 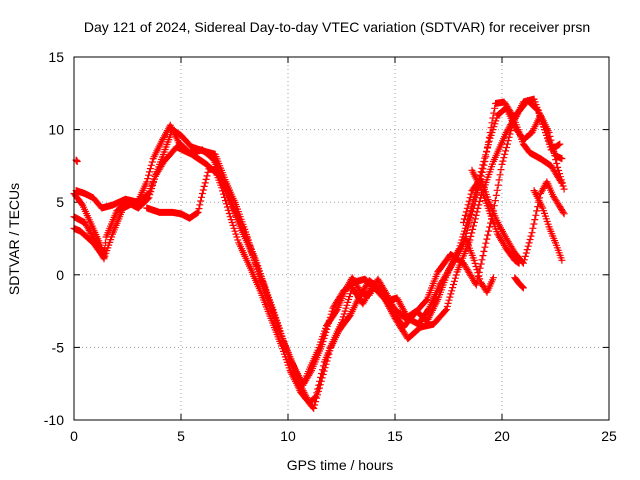 I want to click on y-tick-label: -10, so click(x=54, y=420).